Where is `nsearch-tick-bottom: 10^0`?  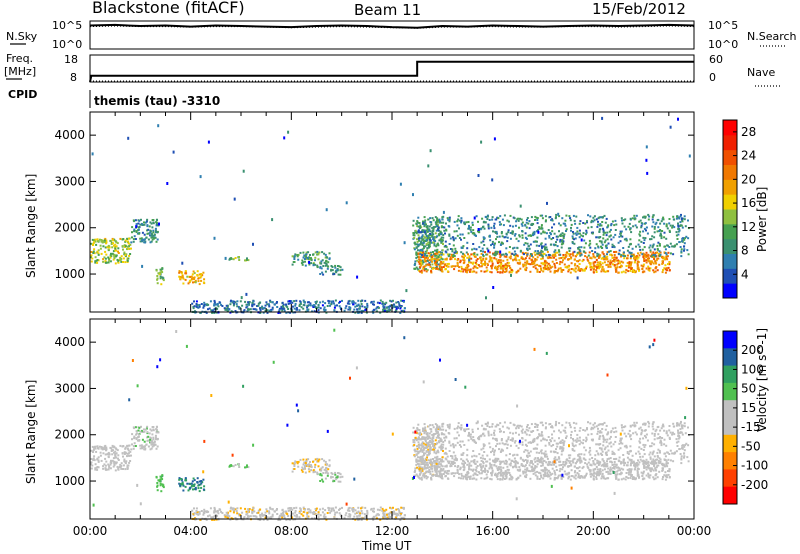
nsearch-tick-bottom: 10^0 is located at coordinates (723, 44).